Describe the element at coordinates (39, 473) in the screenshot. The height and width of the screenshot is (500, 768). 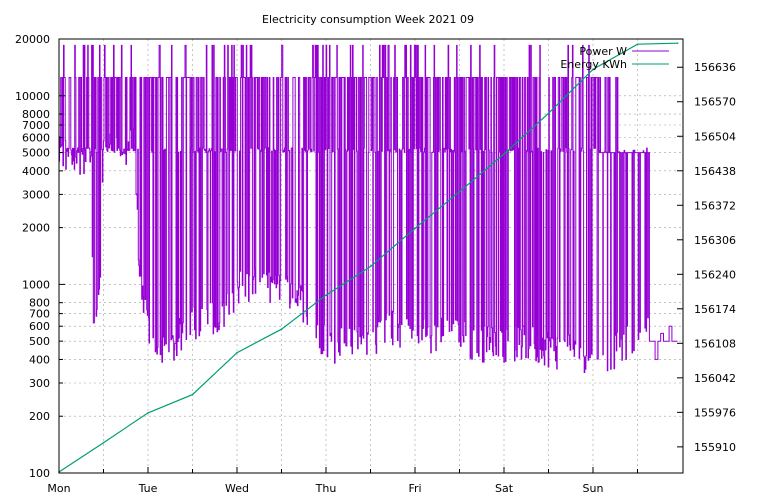
I see `tick-label-y-left: 100` at that location.